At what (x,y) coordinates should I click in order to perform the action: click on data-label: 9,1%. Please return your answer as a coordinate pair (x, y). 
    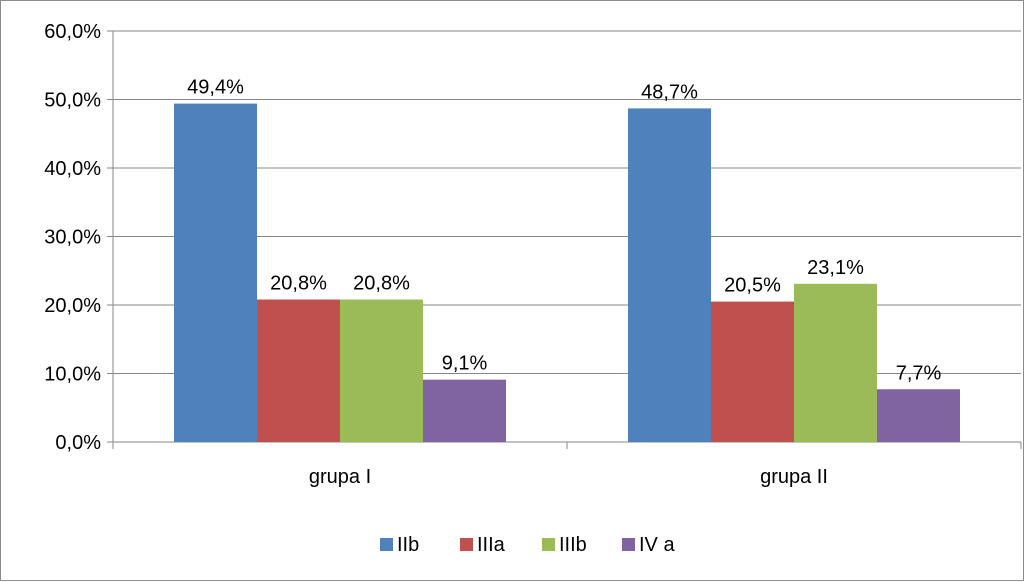
    Looking at the image, I should click on (465, 364).